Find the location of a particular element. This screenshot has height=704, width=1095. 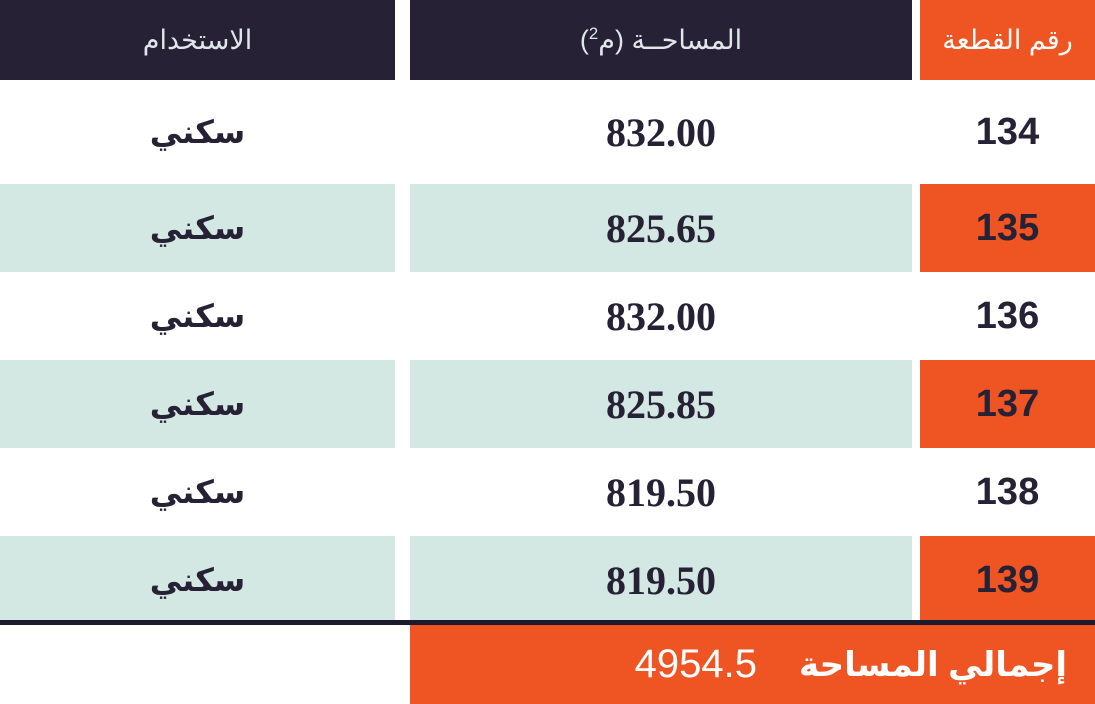

plot-number-value: 137 is located at coordinates (1007, 403).